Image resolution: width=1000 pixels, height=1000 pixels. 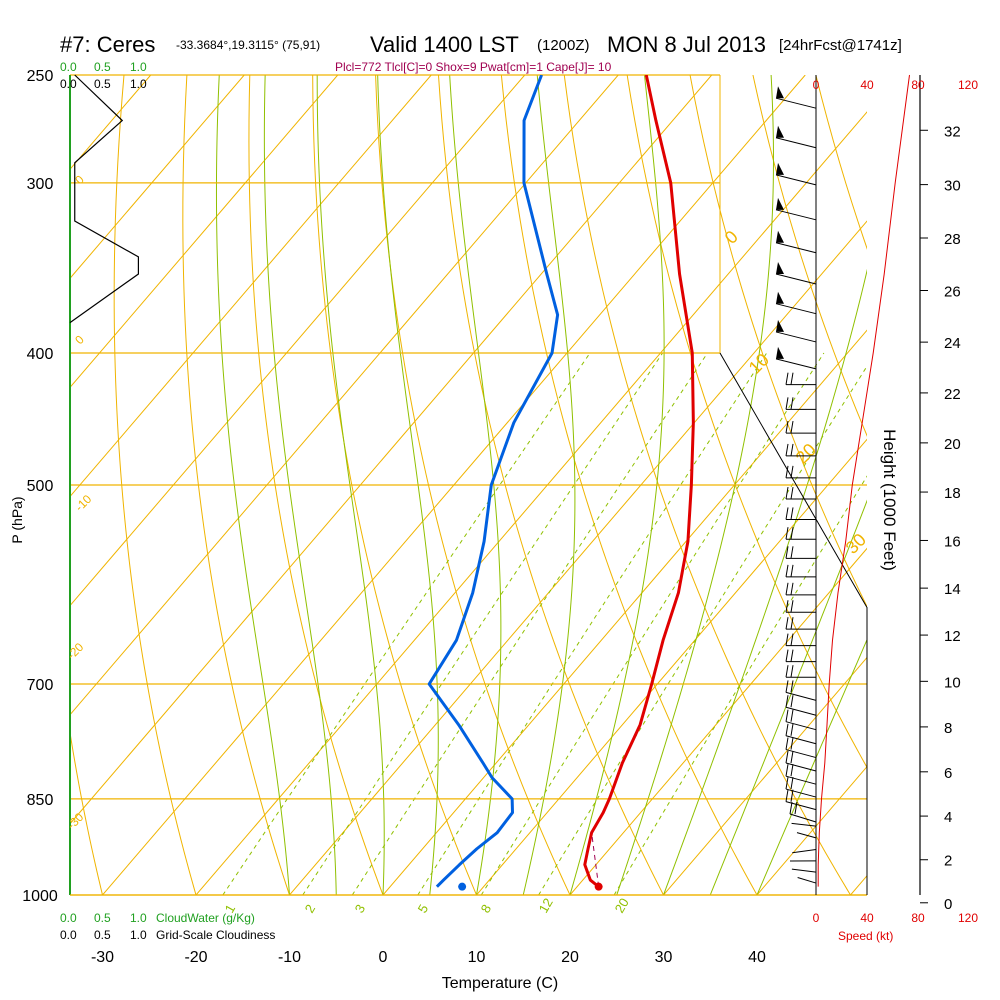 I want to click on speed-tick-2: 80, so click(x=918, y=918).